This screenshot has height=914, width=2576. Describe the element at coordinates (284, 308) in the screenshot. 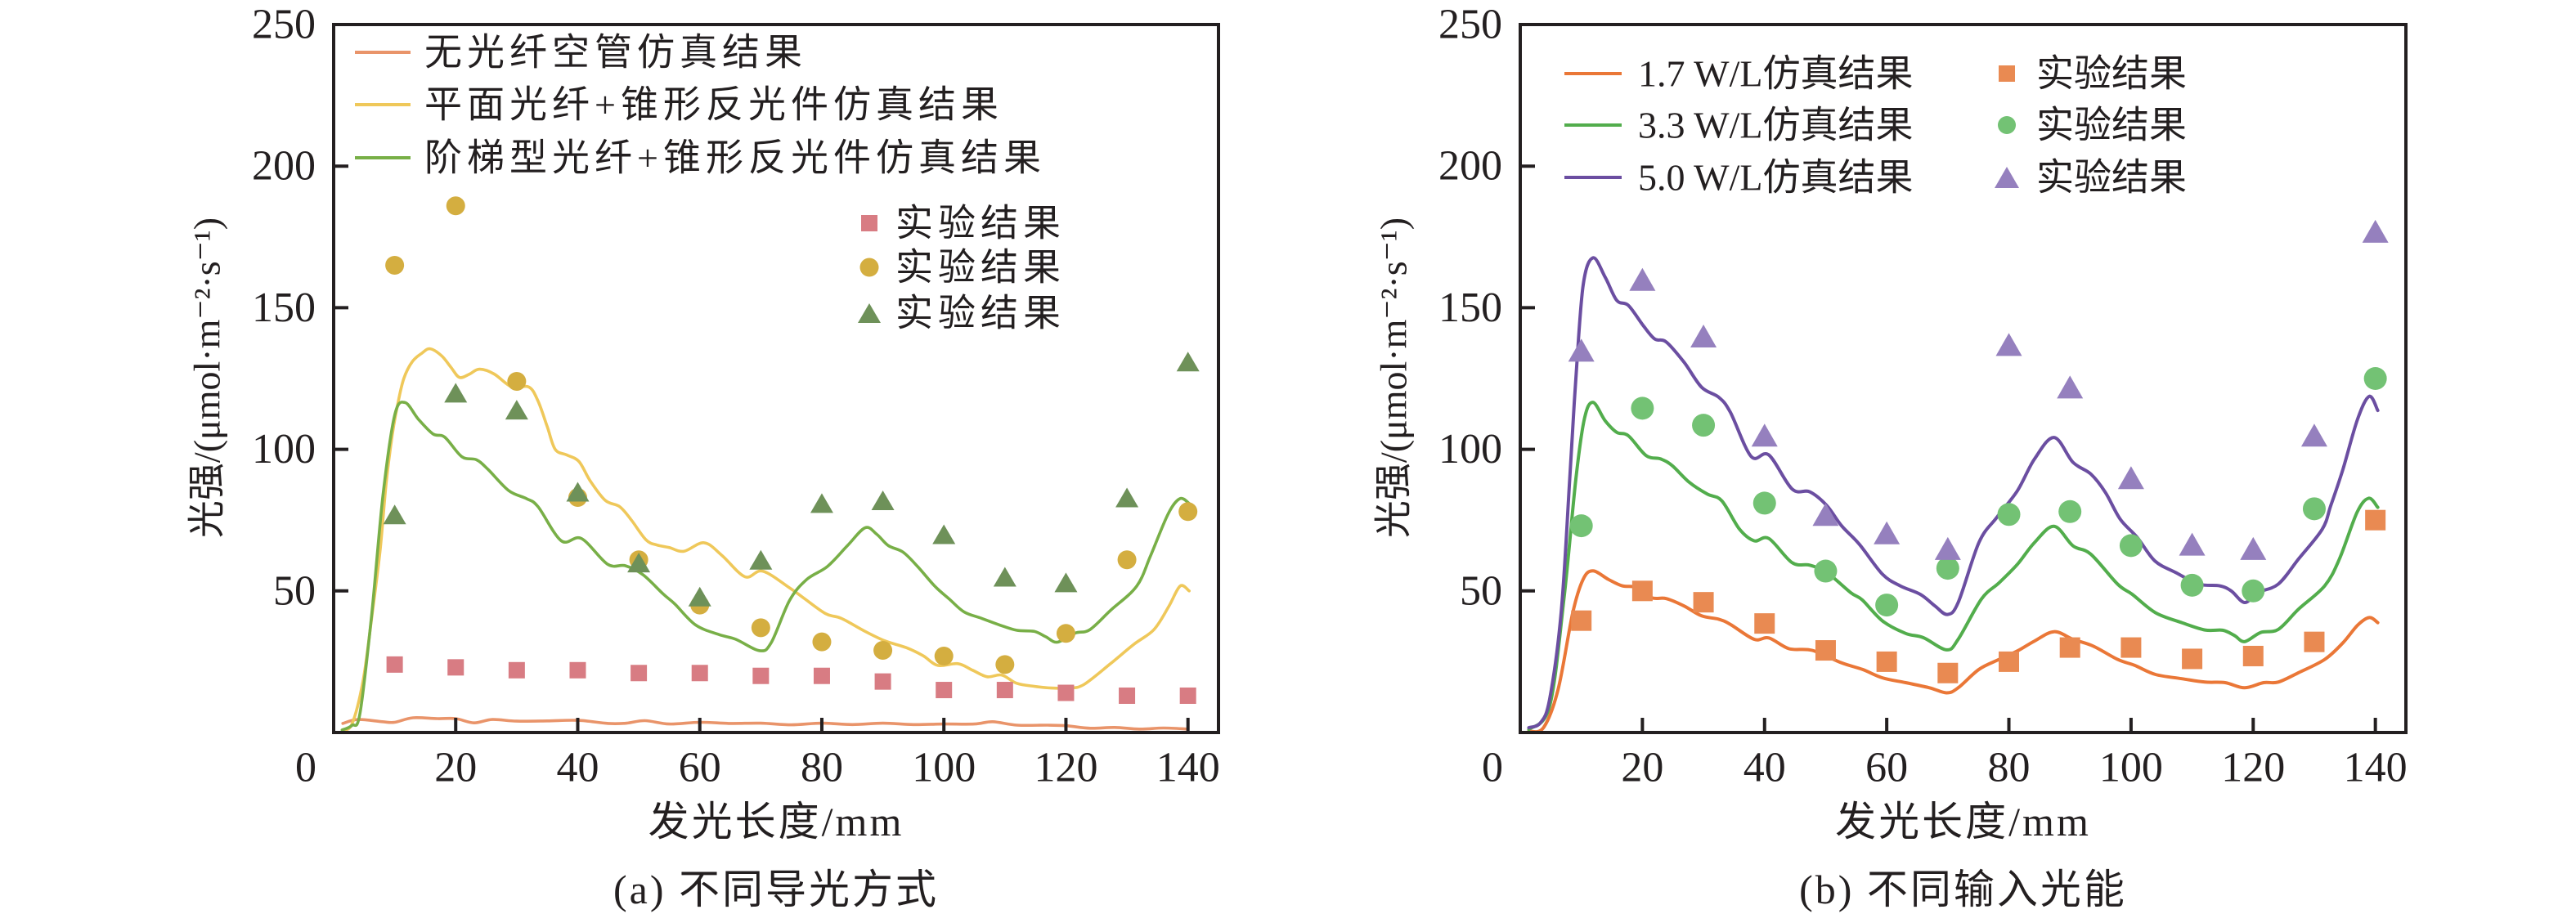

I see `y-tick-label: 150` at that location.